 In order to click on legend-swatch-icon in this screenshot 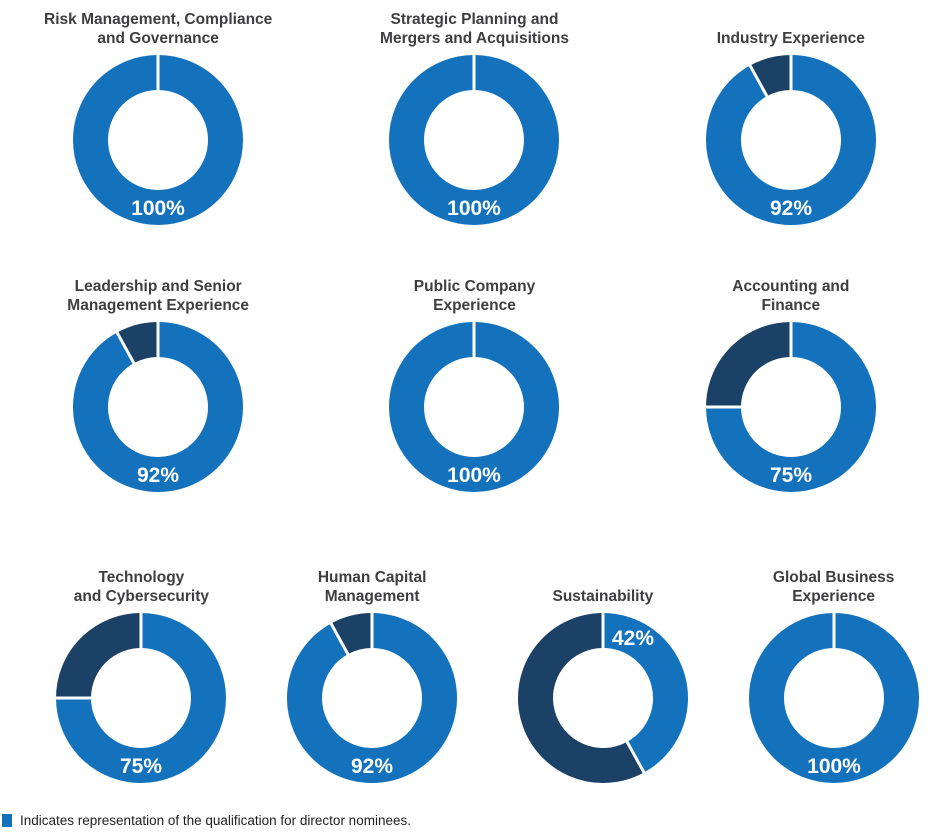, I will do `click(7, 820)`.